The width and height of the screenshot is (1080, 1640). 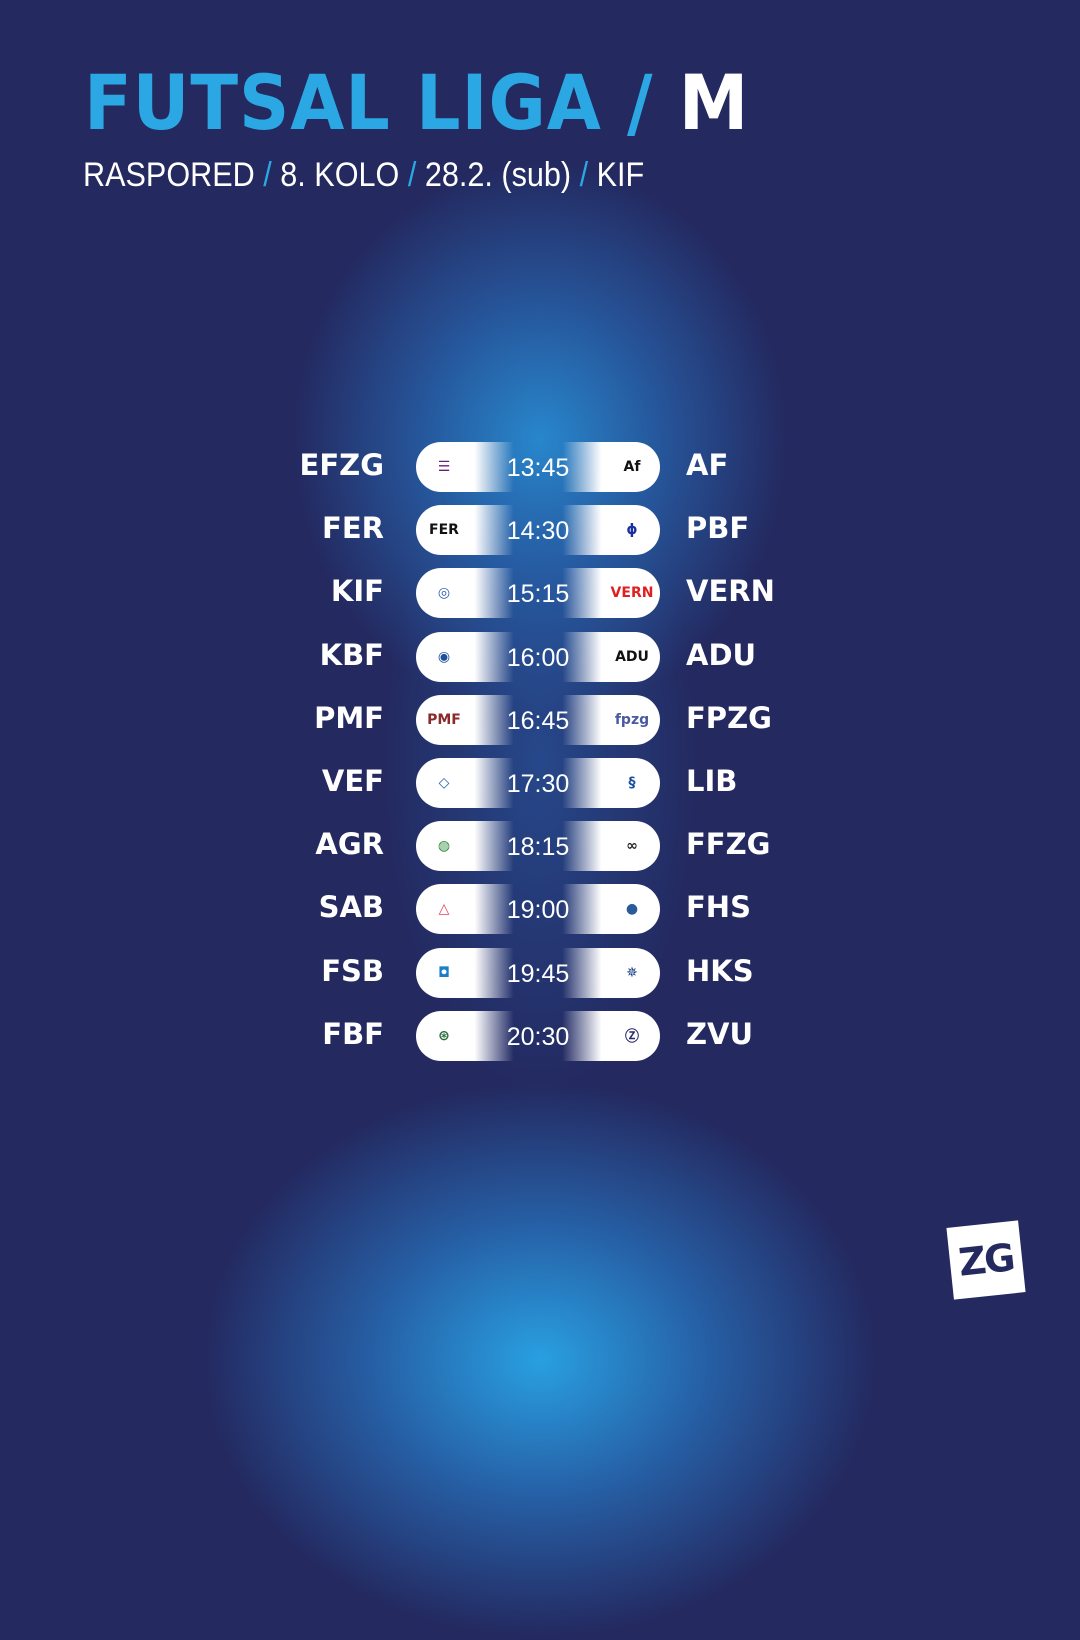 What do you see at coordinates (351, 654) in the screenshot?
I see `home-team: KBF` at bounding box center [351, 654].